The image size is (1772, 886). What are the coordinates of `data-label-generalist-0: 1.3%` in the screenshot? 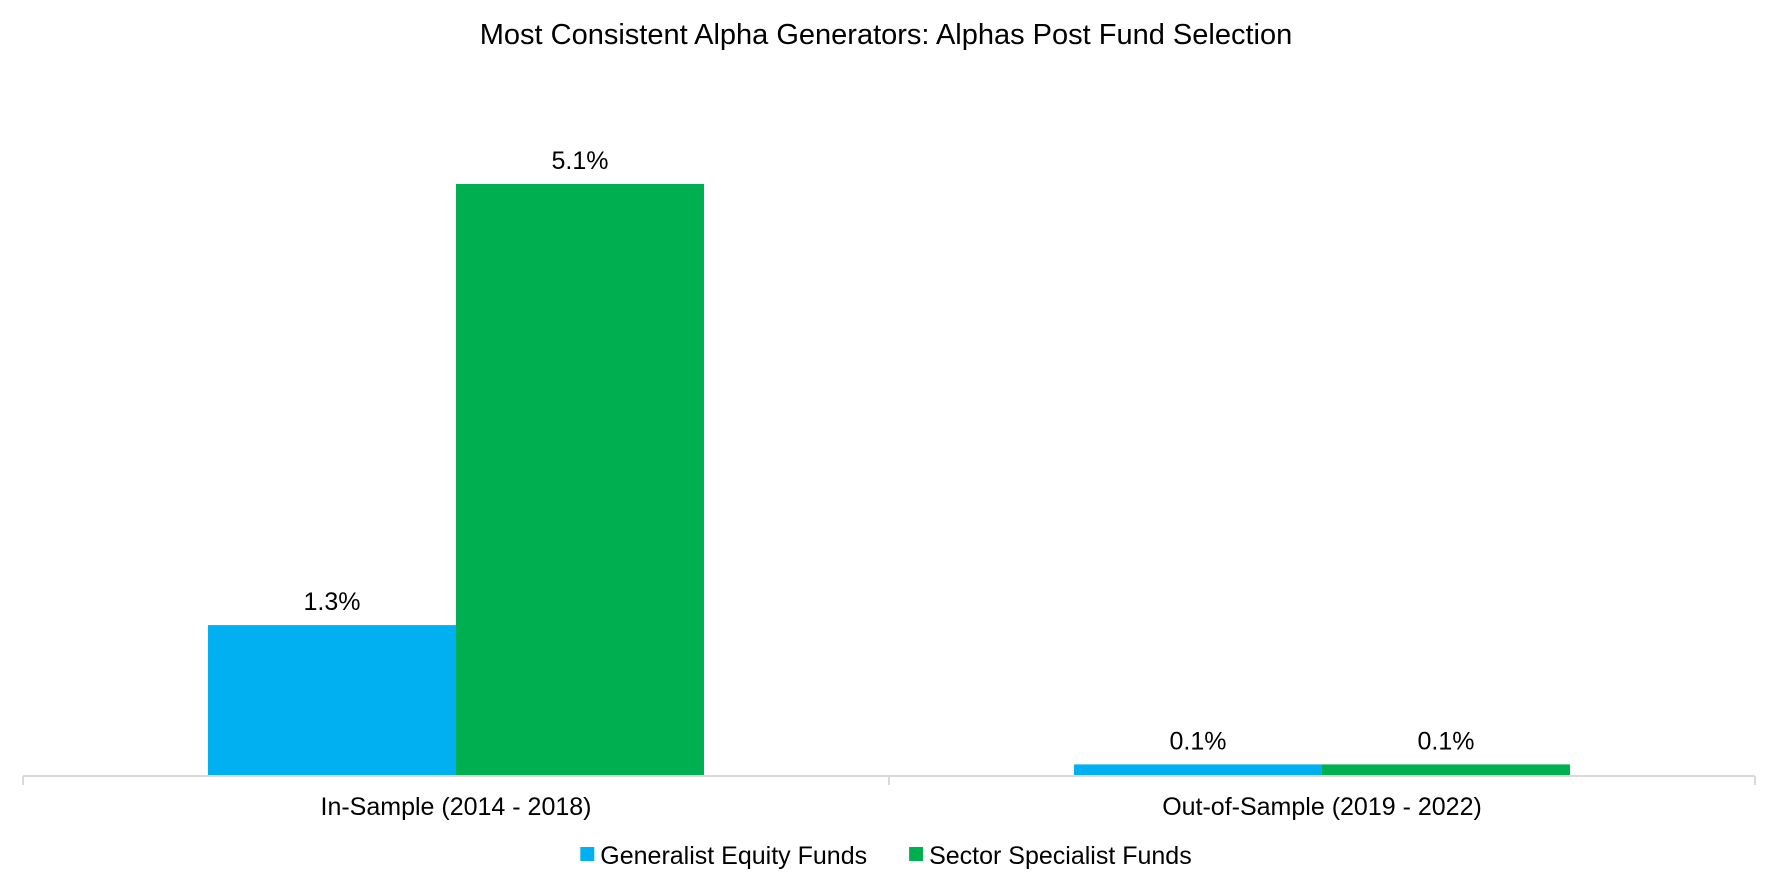 It's located at (332, 602).